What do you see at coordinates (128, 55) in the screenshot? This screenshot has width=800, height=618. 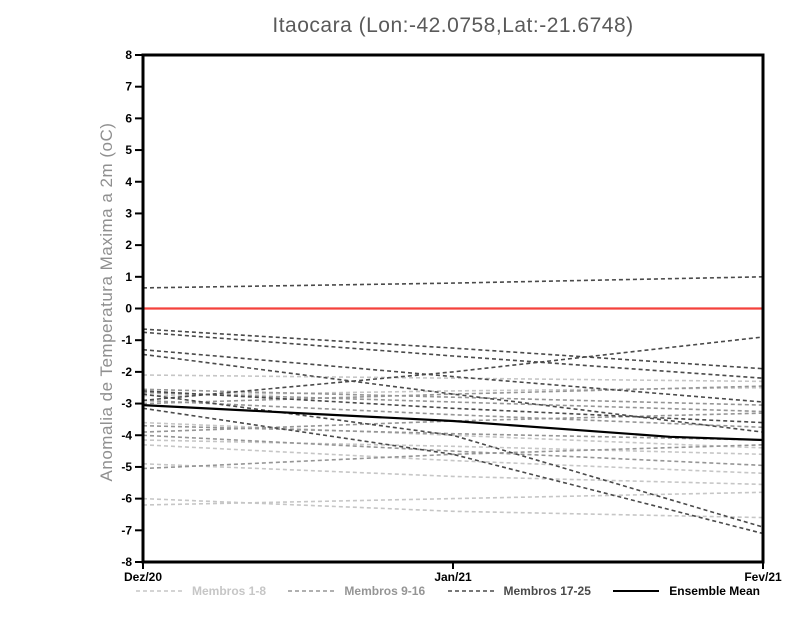 I see `y-tick-label: 8` at bounding box center [128, 55].